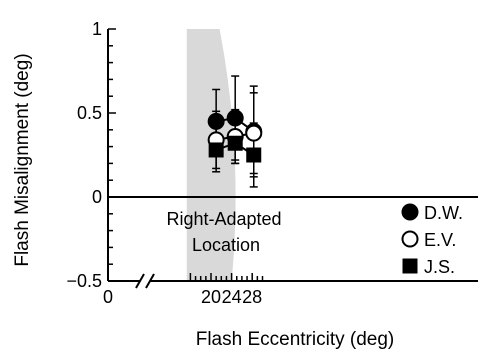 The height and width of the screenshot is (358, 484). I want to click on data-point-E.V., so click(254, 133).